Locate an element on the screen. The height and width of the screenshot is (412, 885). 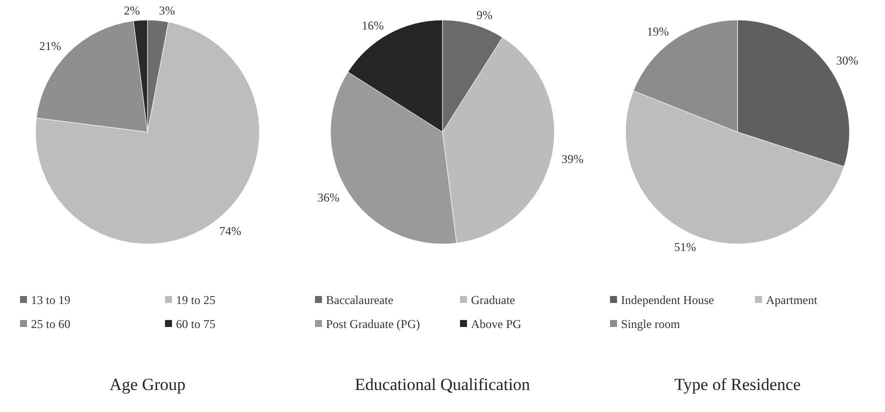
legend-label: 25 to 60 is located at coordinates (50, 324).